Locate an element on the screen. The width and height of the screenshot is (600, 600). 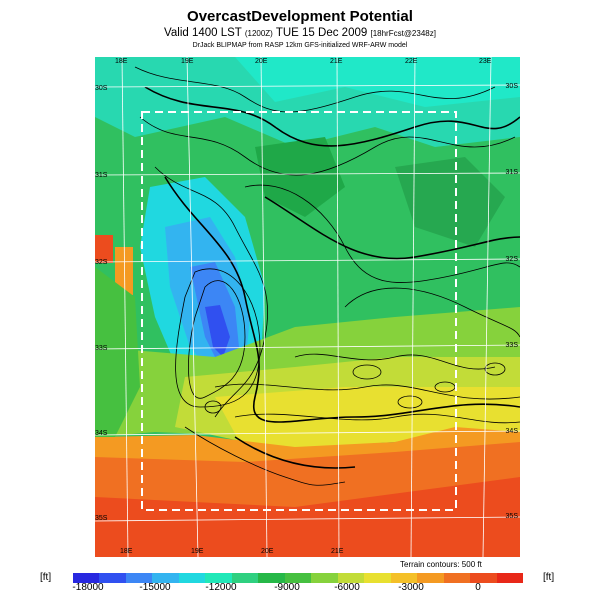
lat-label-right: 30S is located at coordinates (511, 86).